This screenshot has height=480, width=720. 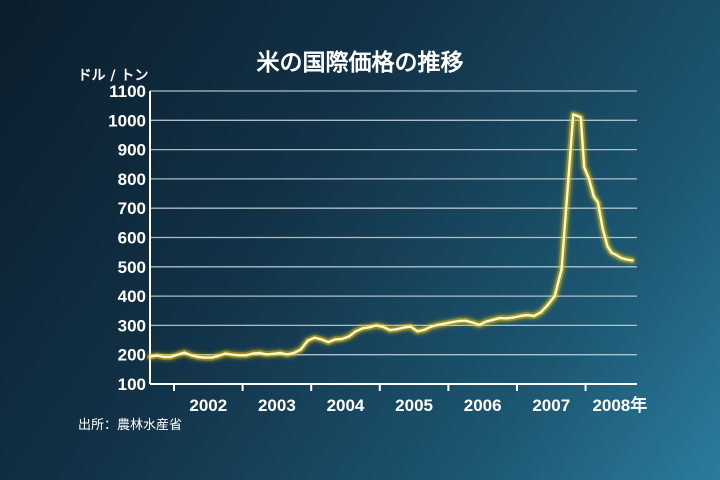 I want to click on y-axis-ticks: 100 200 300 400 500 600 700 800 900 1000 1100, so click(x=127, y=238).